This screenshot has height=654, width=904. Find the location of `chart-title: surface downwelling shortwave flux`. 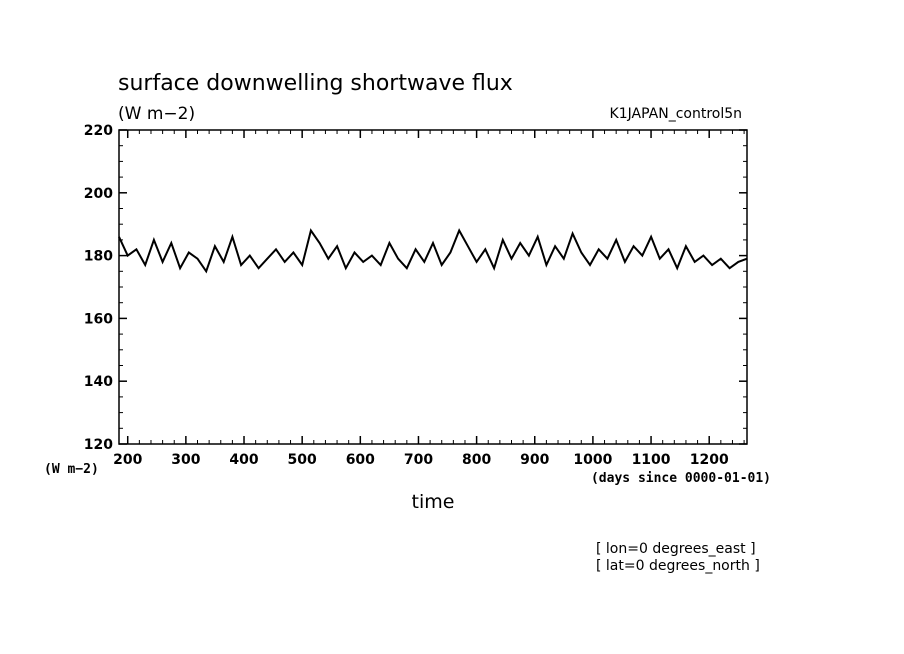

chart-title: surface downwelling shortwave flux is located at coordinates (315, 83).